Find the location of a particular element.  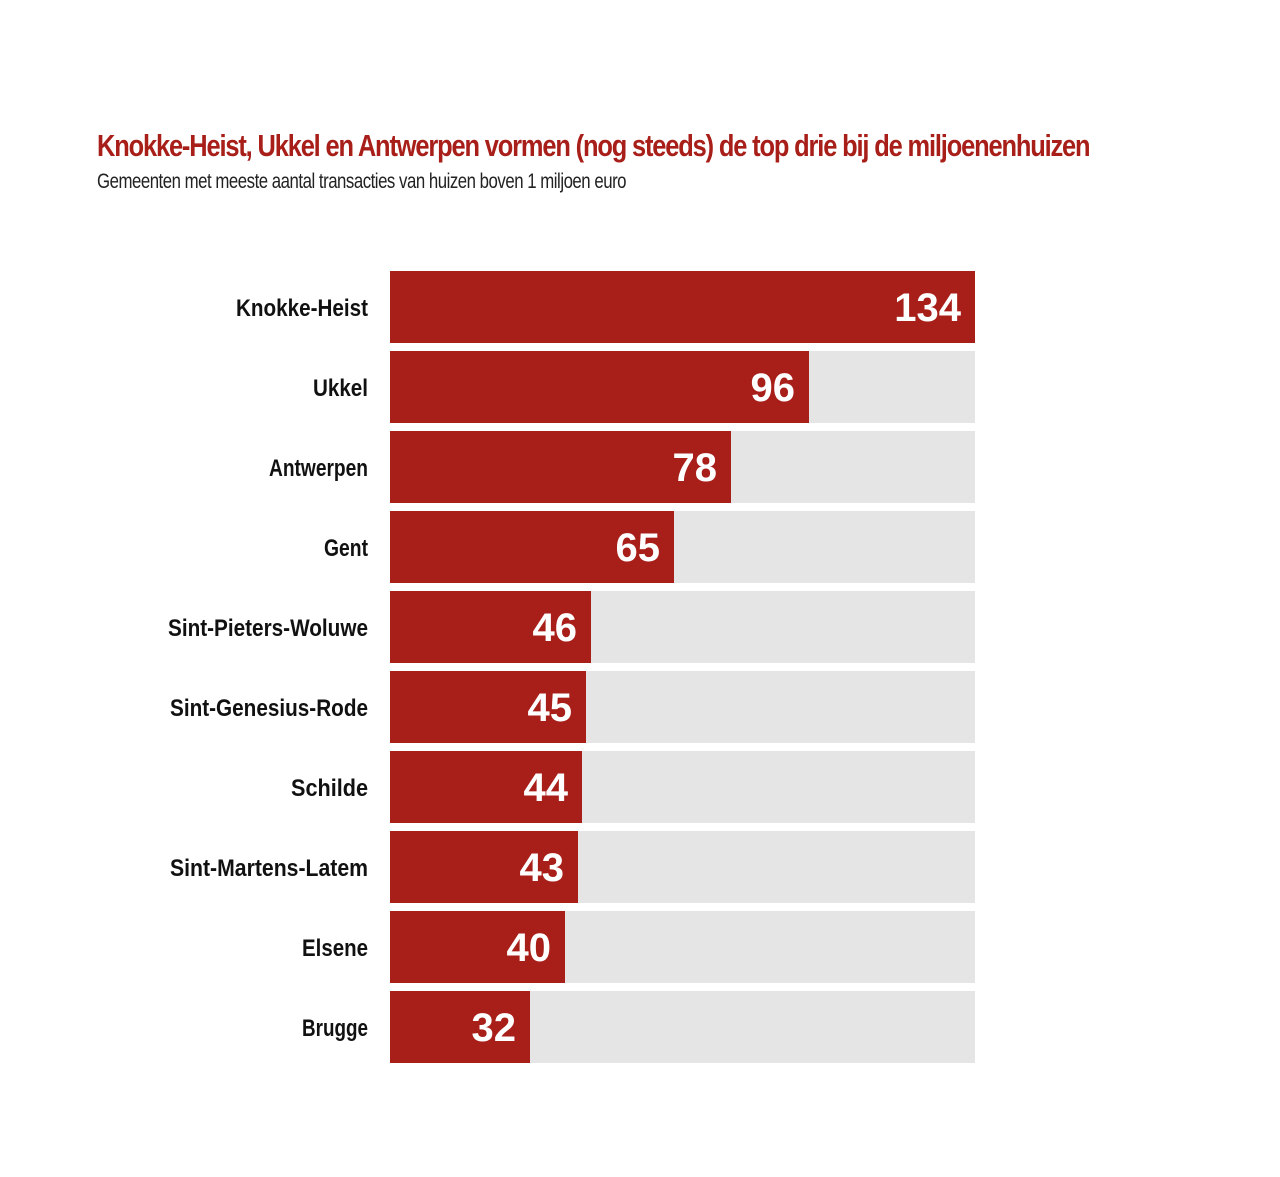

value-label: 45 is located at coordinates (550, 708).